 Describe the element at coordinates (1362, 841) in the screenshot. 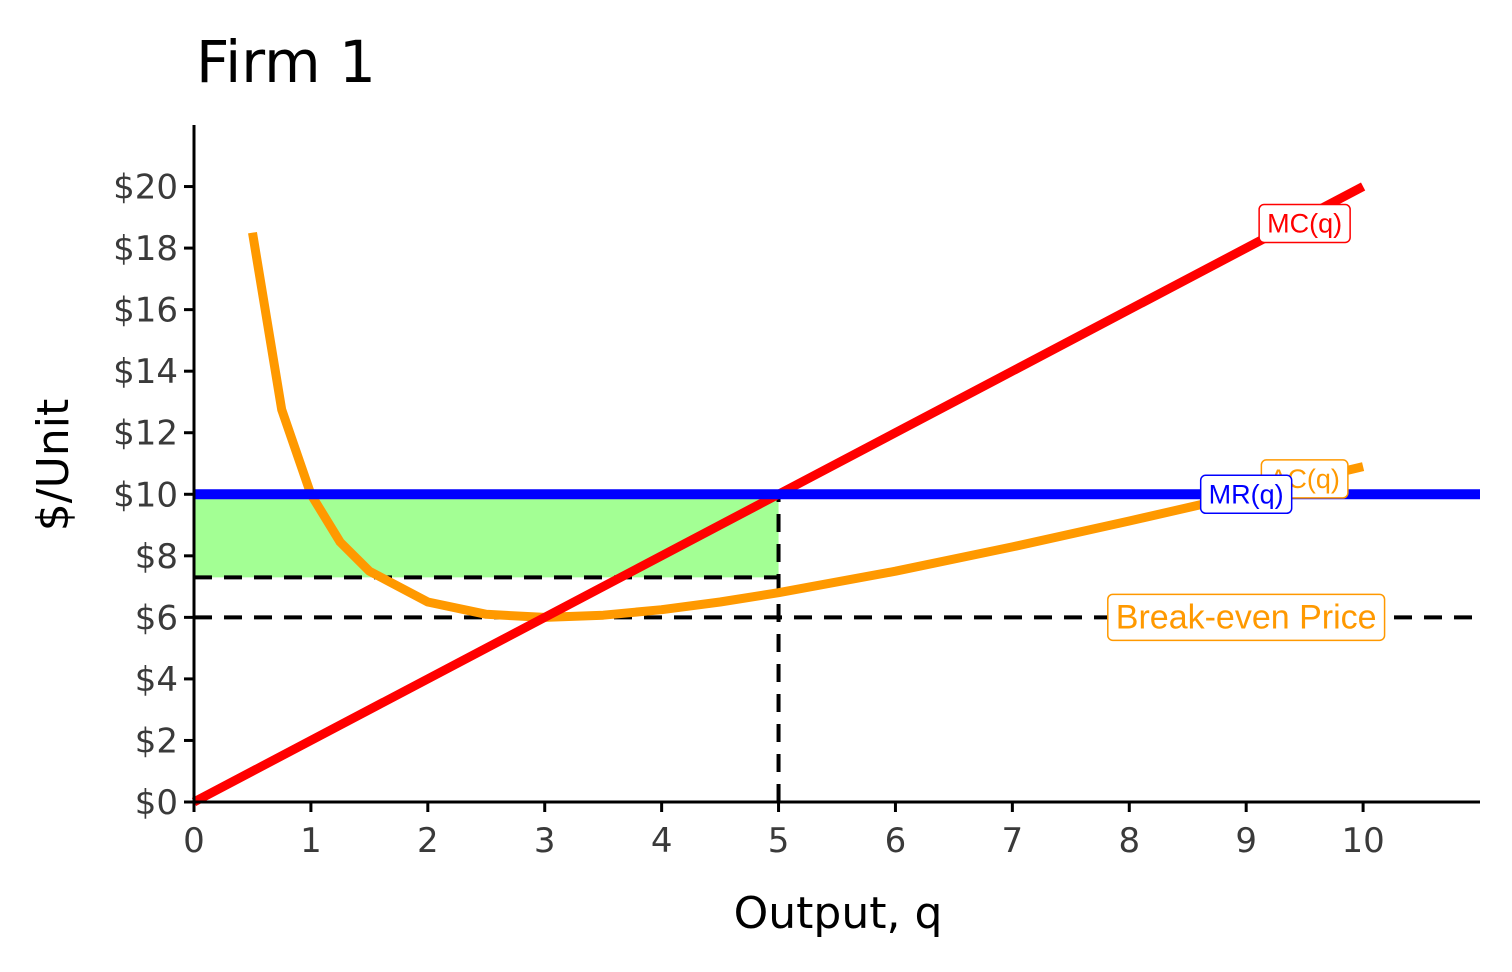

I see `x-tick-label-10: 10` at that location.